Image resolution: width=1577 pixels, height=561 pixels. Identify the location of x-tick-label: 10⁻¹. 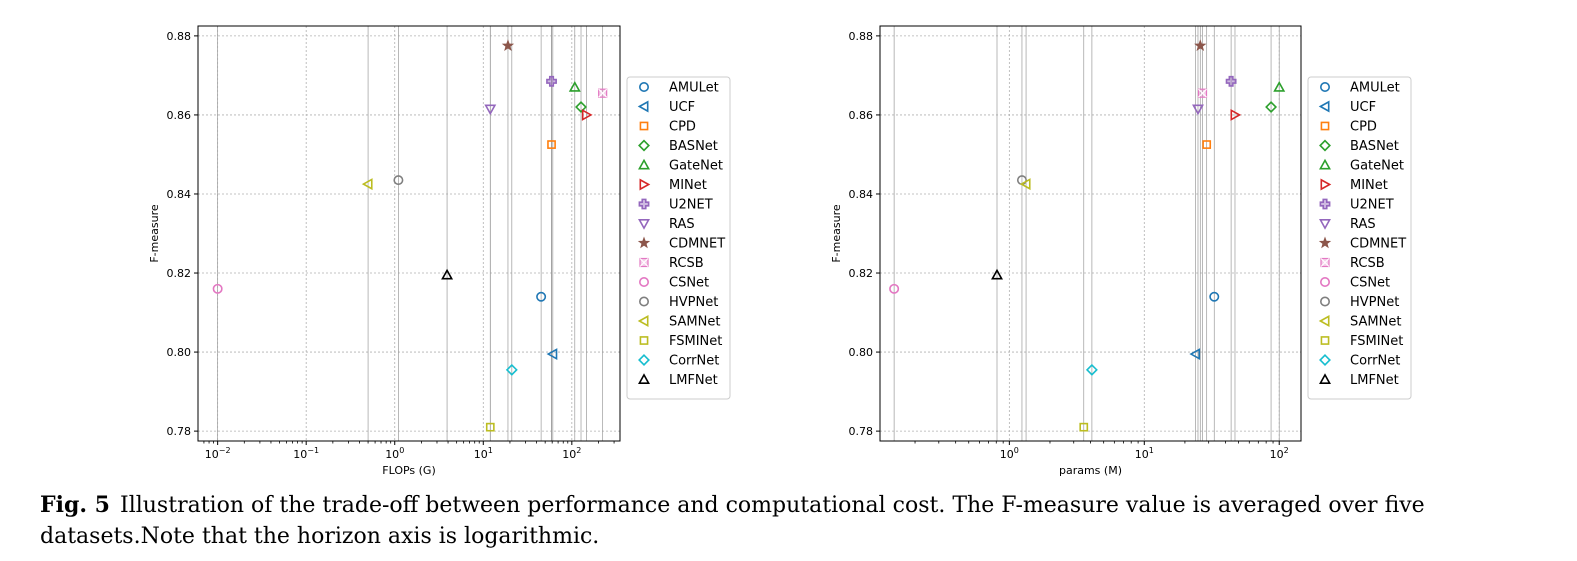
(306, 453).